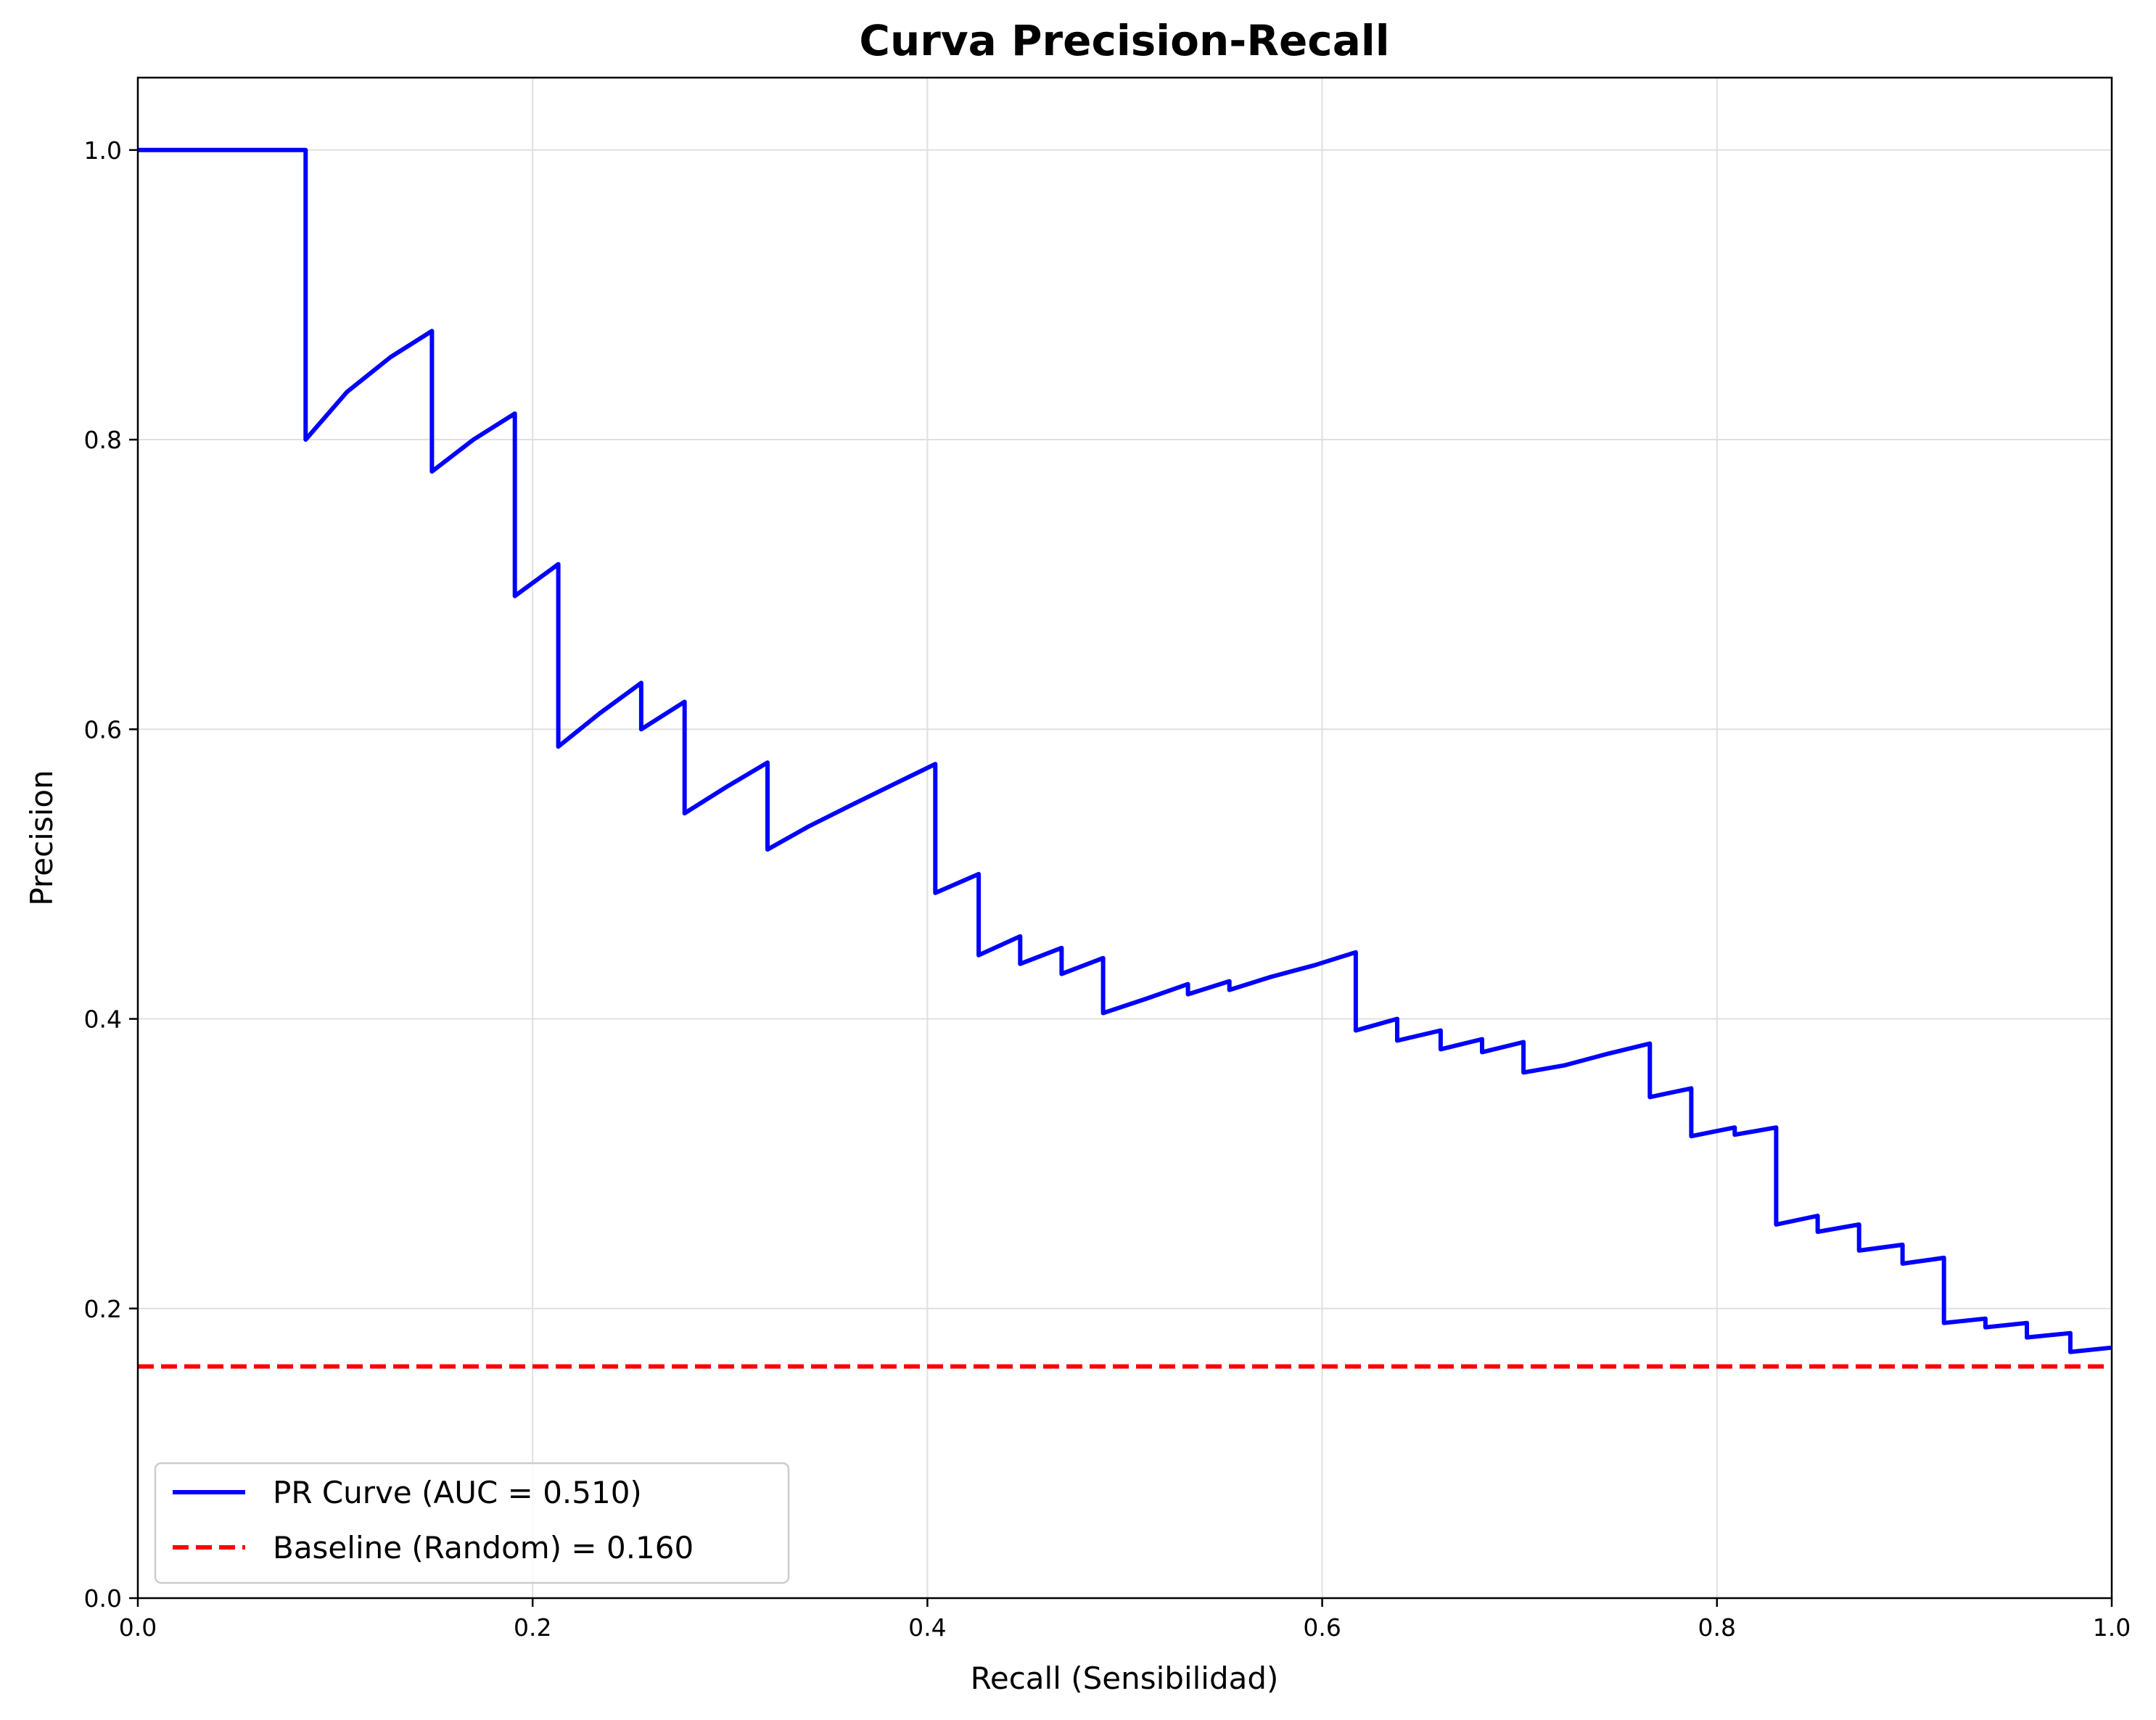  Describe the element at coordinates (41, 837) in the screenshot. I see `y-axis-label: Precision` at that location.